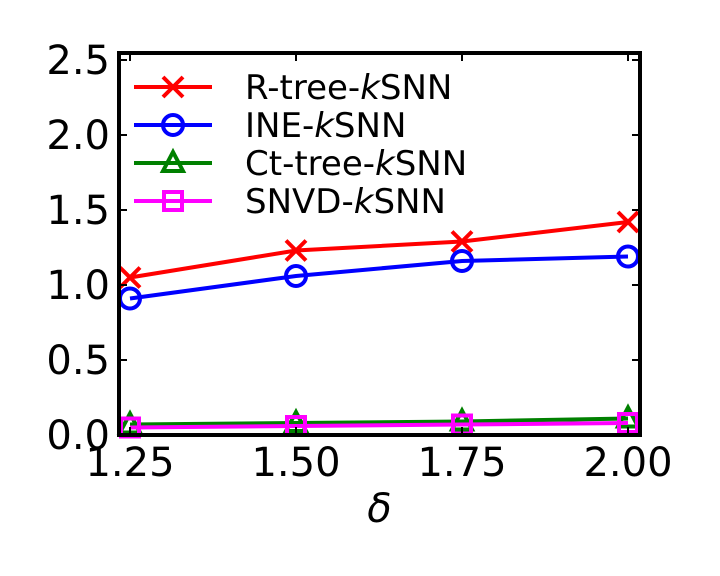  I want to click on x-axis-label: δ, so click(379, 509).